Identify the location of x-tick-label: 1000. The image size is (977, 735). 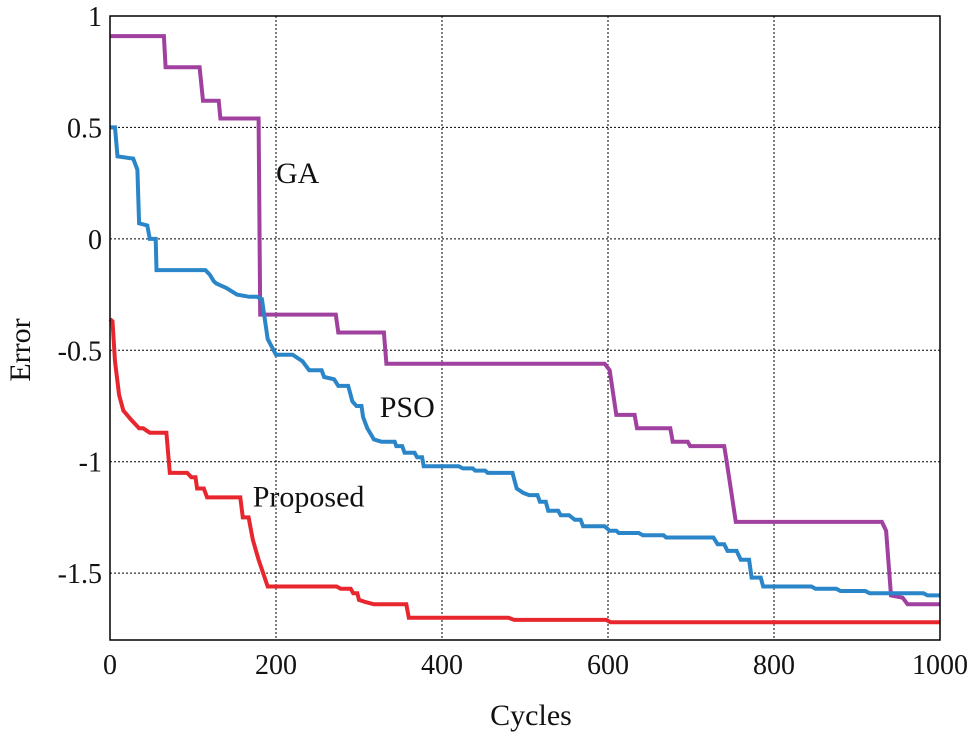
(940, 665).